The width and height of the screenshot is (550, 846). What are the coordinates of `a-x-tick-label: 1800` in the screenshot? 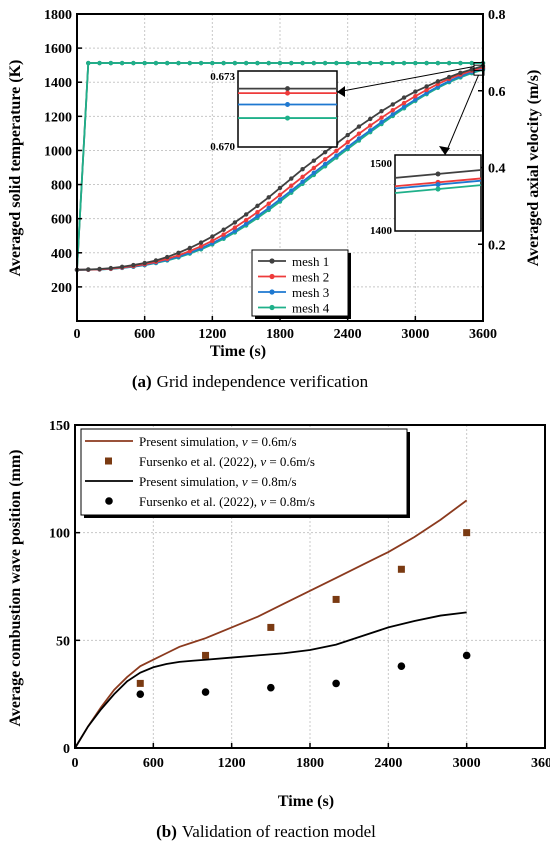 It's located at (280, 334).